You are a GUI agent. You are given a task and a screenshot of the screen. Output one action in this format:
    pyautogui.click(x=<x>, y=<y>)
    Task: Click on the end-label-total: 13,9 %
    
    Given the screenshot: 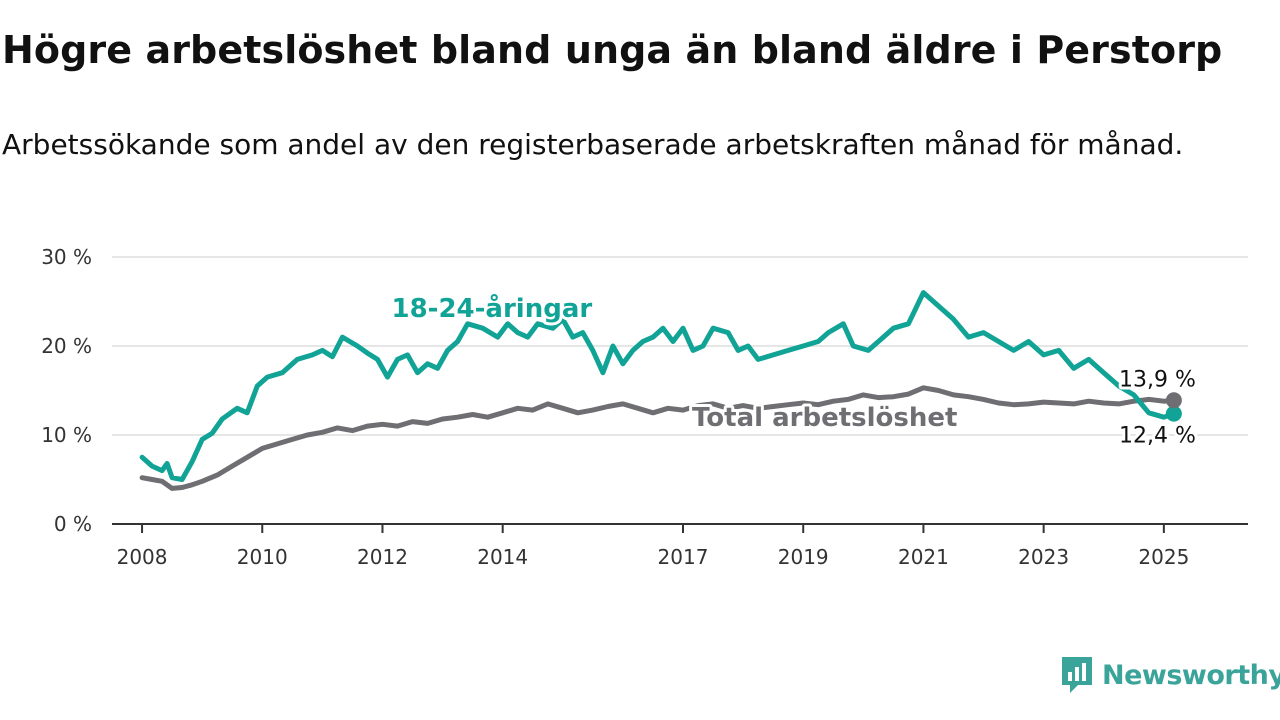 What is the action you would take?
    pyautogui.click(x=1157, y=379)
    